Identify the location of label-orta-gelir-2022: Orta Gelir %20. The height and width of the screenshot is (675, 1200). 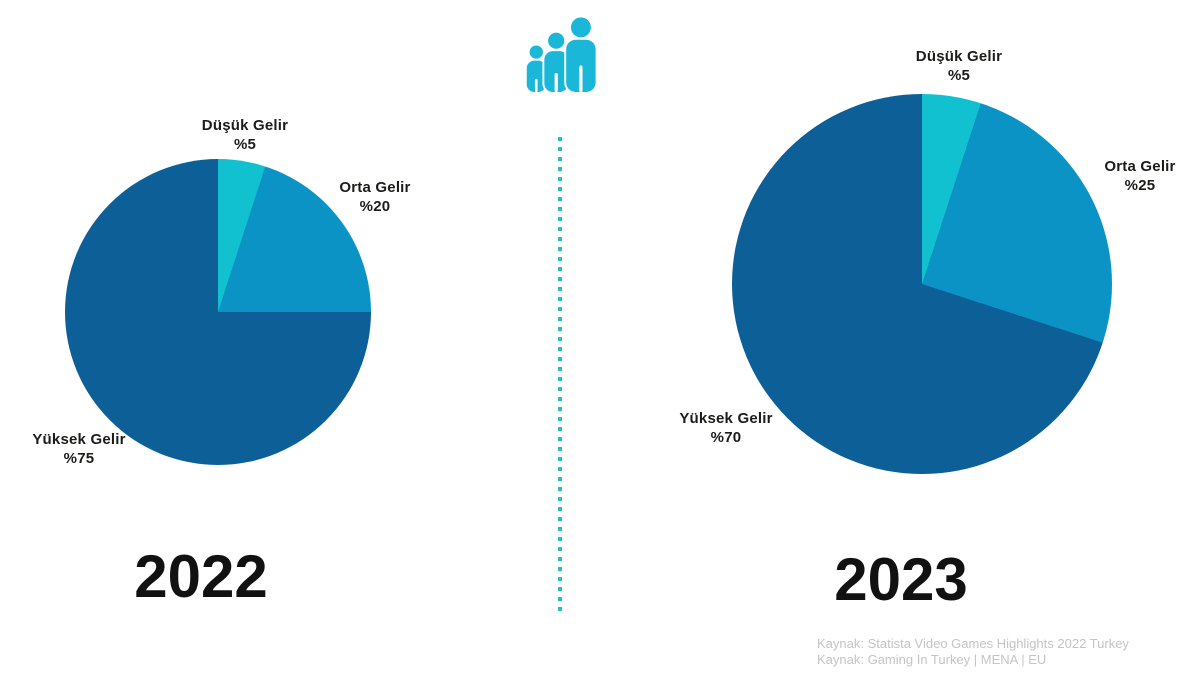
(374, 197).